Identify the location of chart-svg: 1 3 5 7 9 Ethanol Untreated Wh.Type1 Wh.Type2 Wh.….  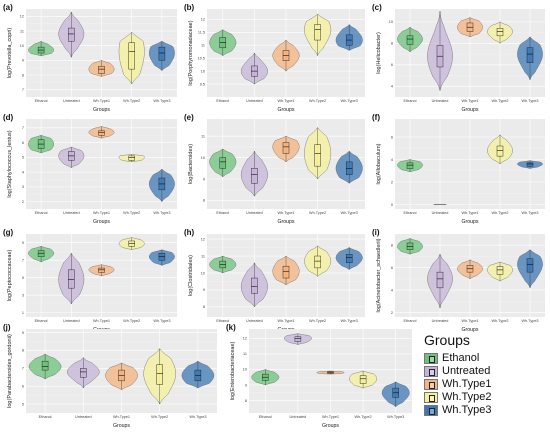
(90, 280).